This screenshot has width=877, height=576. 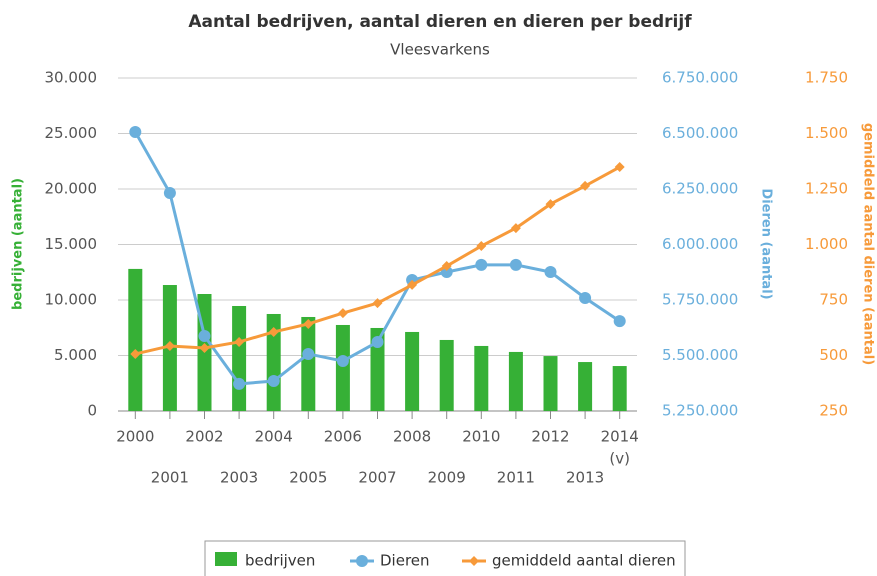 What do you see at coordinates (71, 300) in the screenshot?
I see `y-tick-label: 10.000` at bounding box center [71, 300].